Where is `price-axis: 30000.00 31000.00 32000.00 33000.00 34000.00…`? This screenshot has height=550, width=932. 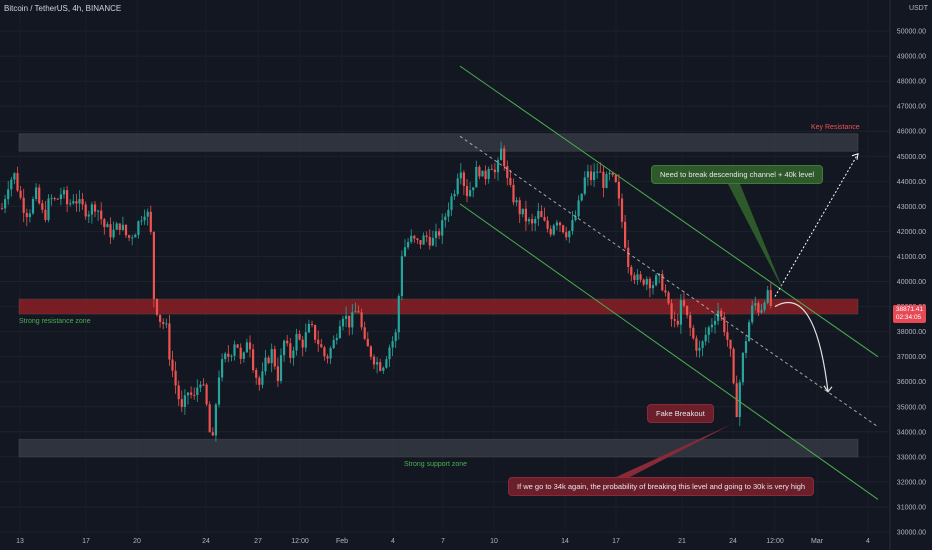 price-axis: 30000.00 31000.00 32000.00 33000.00 34000.00… is located at coordinates (911, 283).